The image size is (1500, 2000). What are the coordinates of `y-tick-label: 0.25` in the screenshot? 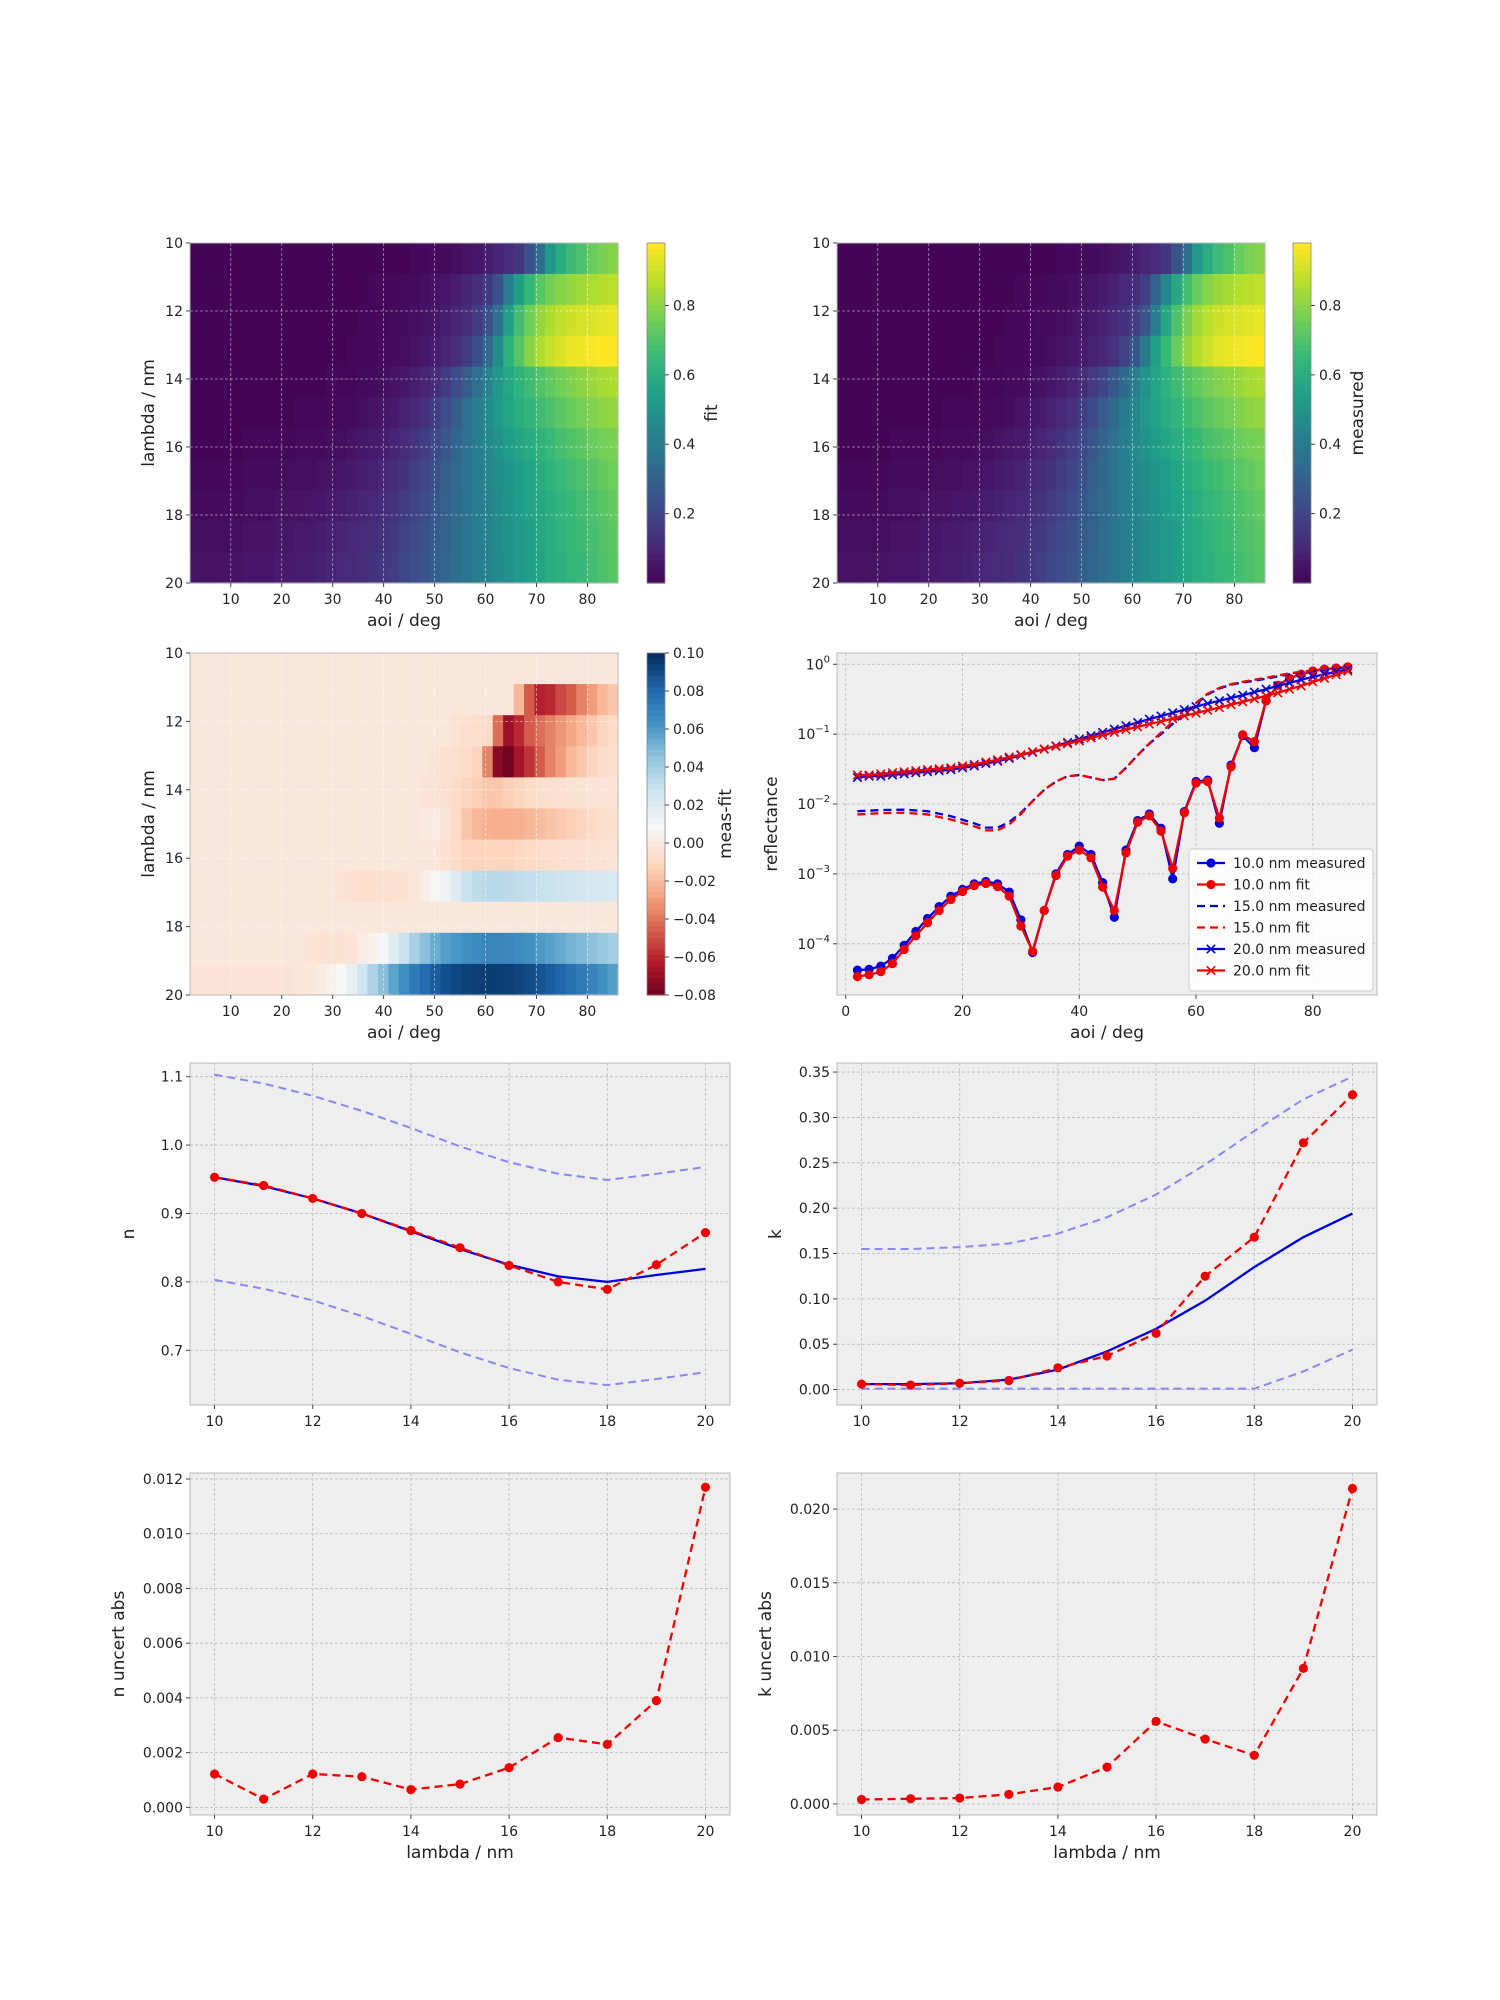 It's located at (814, 1164).